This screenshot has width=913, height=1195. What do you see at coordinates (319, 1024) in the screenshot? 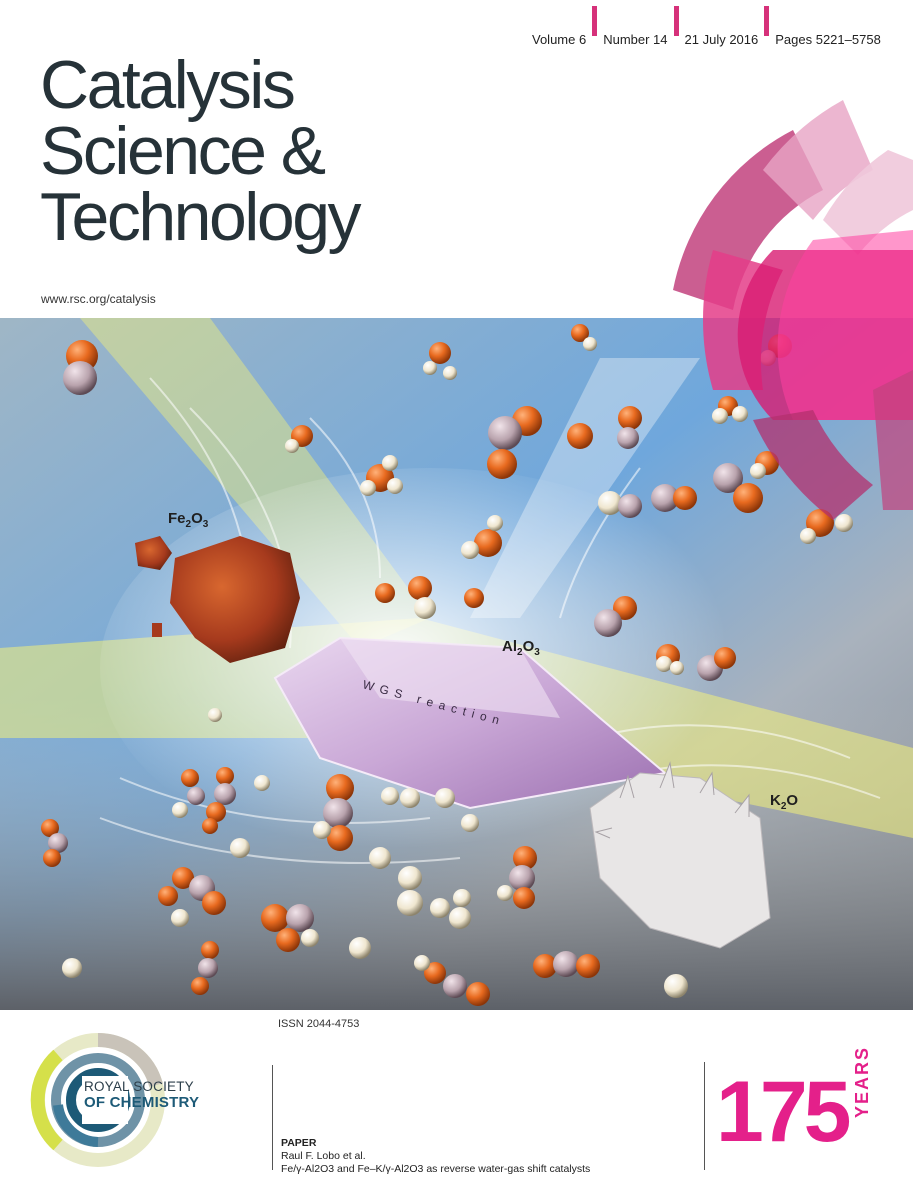
I see `issn-label: ISSN 2044-4753` at bounding box center [319, 1024].